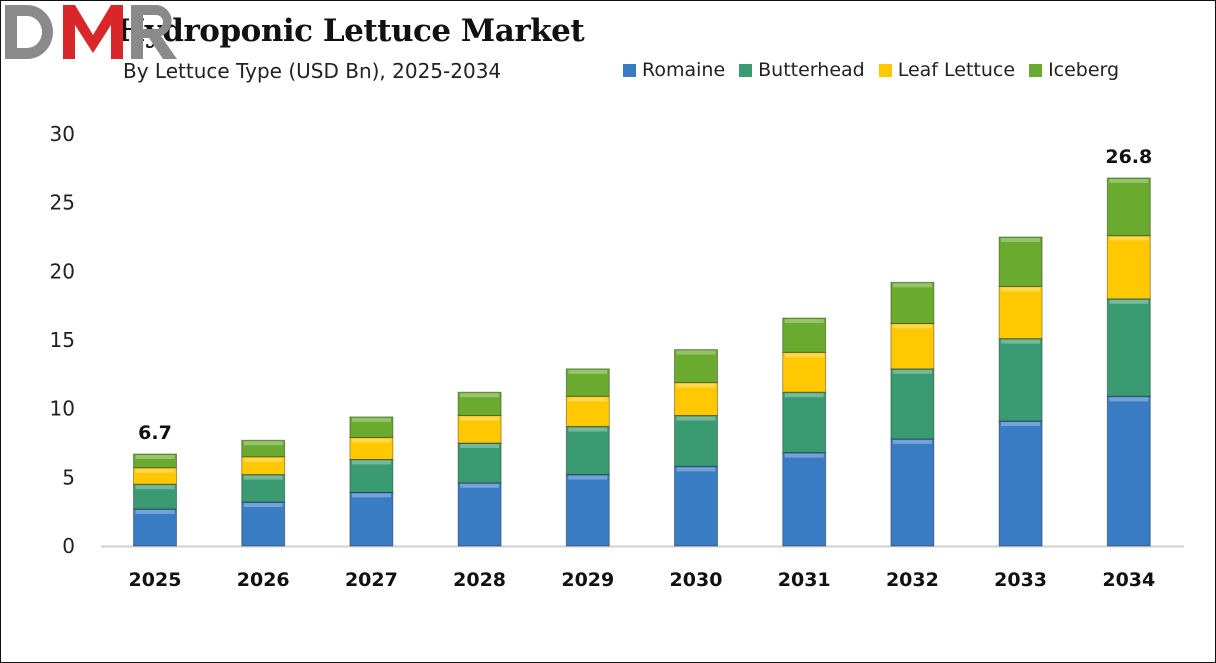 Image resolution: width=1216 pixels, height=663 pixels. Describe the element at coordinates (68, 546) in the screenshot. I see `y-tick-label: 0` at that location.